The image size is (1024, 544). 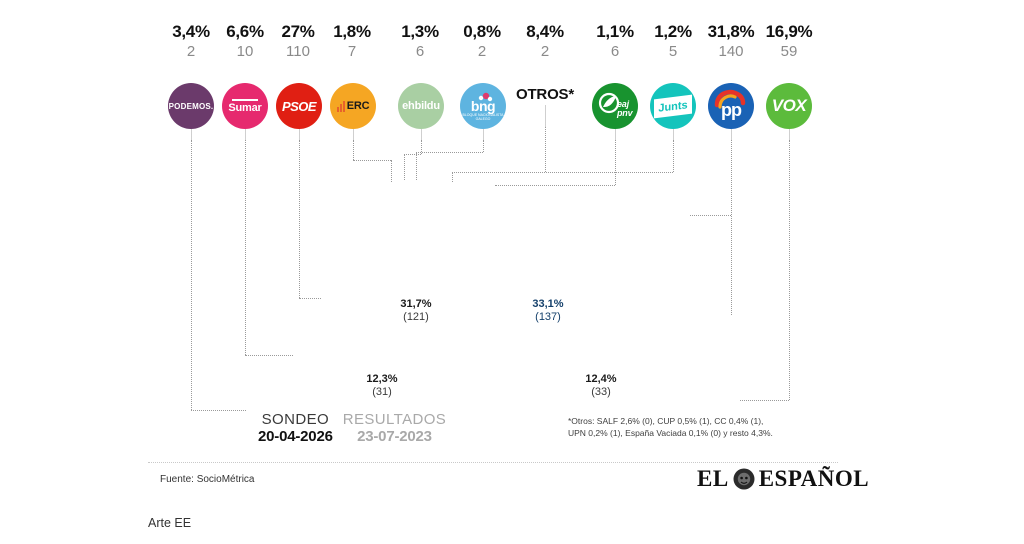 I want to click on slice-erc, so click(x=438, y=227).